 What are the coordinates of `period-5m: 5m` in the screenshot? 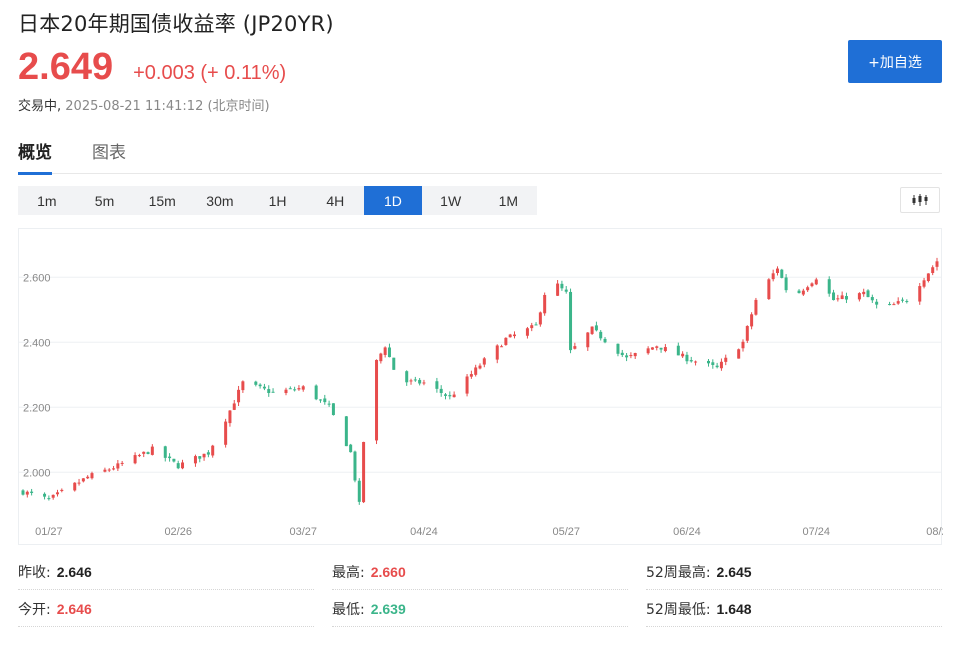 It's located at (104, 200).